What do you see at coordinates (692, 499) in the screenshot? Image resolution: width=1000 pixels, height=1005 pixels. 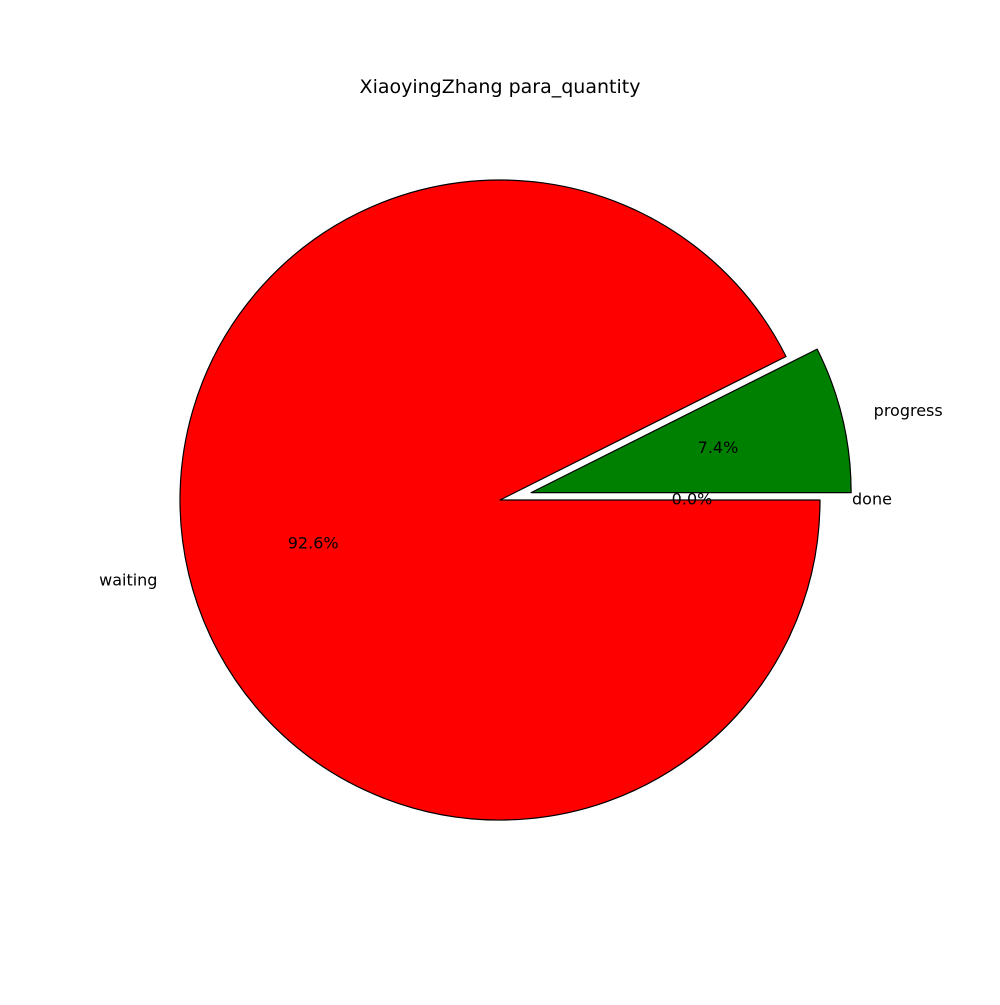 I see `slice-percent-done: 0.0%` at bounding box center [692, 499].